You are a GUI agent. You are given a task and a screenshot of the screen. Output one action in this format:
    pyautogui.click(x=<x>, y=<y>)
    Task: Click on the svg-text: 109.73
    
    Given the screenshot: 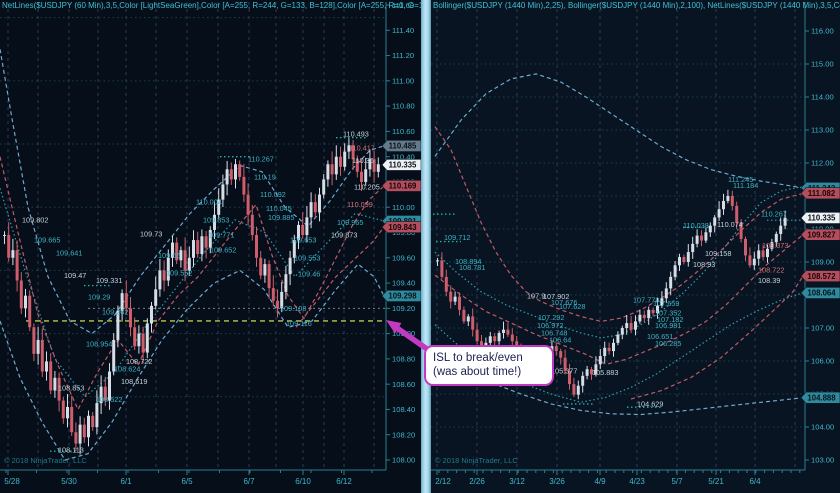 What is the action you would take?
    pyautogui.click(x=151, y=233)
    